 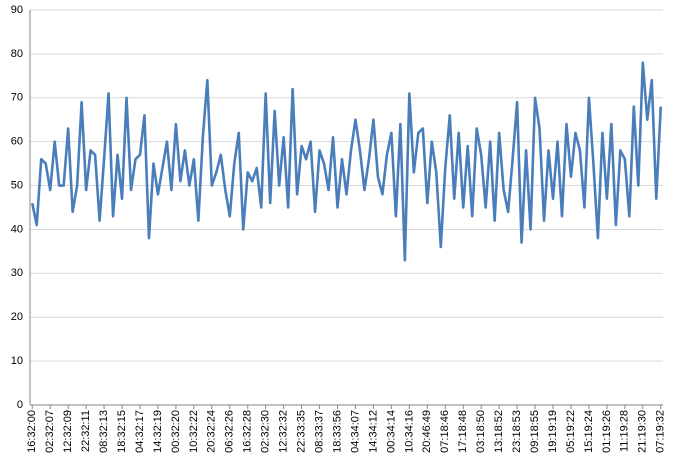 I want to click on y-tick-label: 0, so click(x=20, y=405).